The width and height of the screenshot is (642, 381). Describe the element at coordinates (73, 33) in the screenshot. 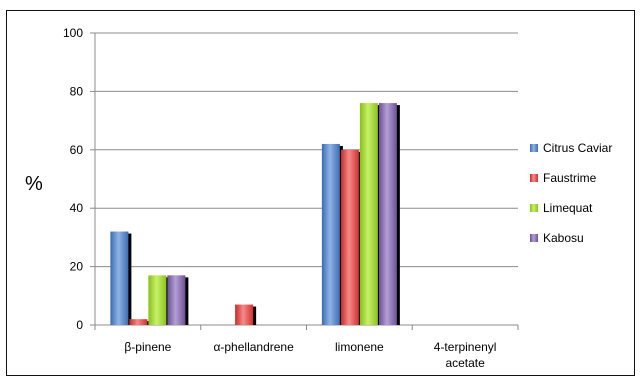

I see `y-tick-label: 100` at that location.